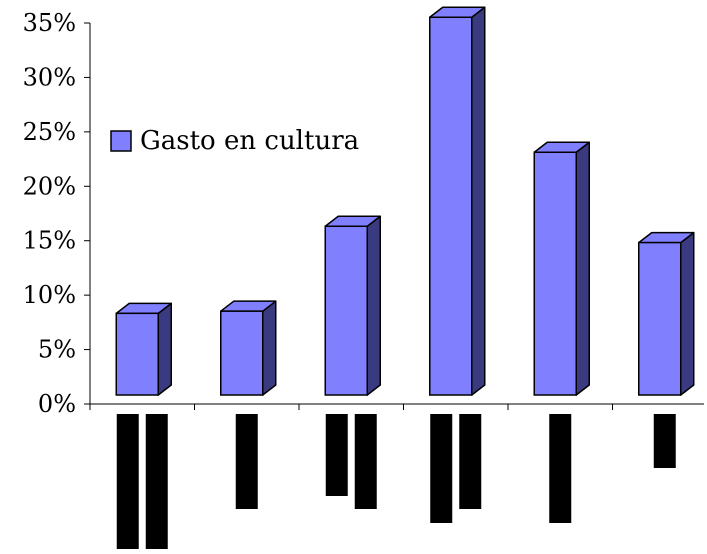  I want to click on y-tick-label: 35%, so click(49, 23).